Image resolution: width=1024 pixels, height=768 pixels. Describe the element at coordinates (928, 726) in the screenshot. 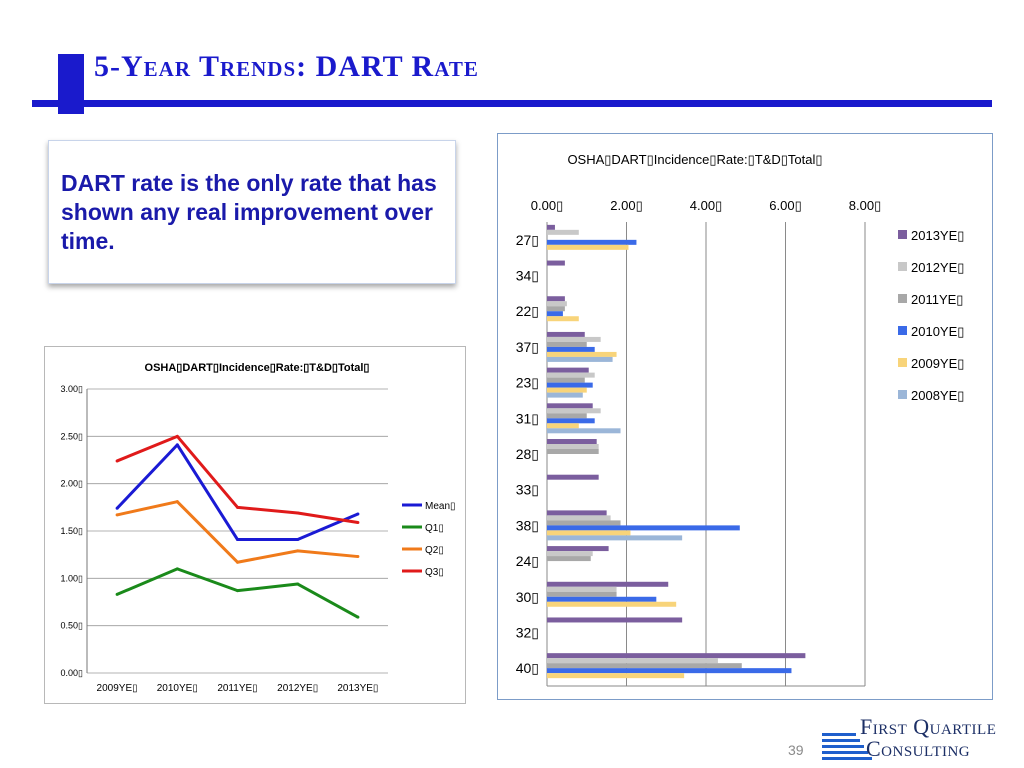

I see `logo-text-line1: First Quartile` at that location.